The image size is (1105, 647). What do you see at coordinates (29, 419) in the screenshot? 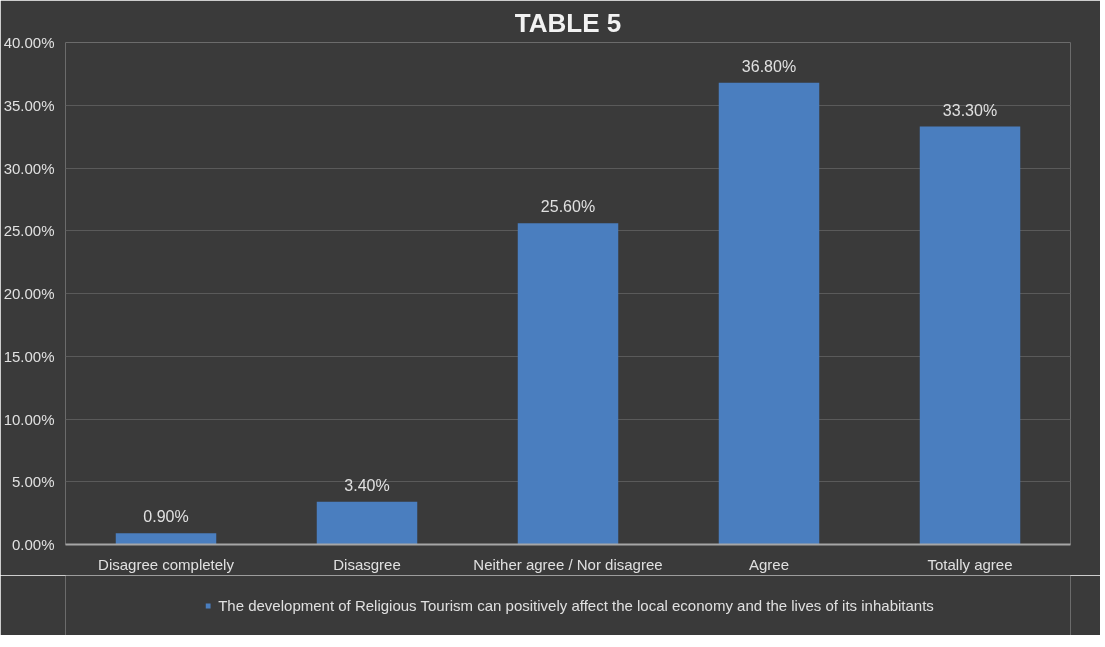
I see `y-tick-label: 10.00%` at bounding box center [29, 419].